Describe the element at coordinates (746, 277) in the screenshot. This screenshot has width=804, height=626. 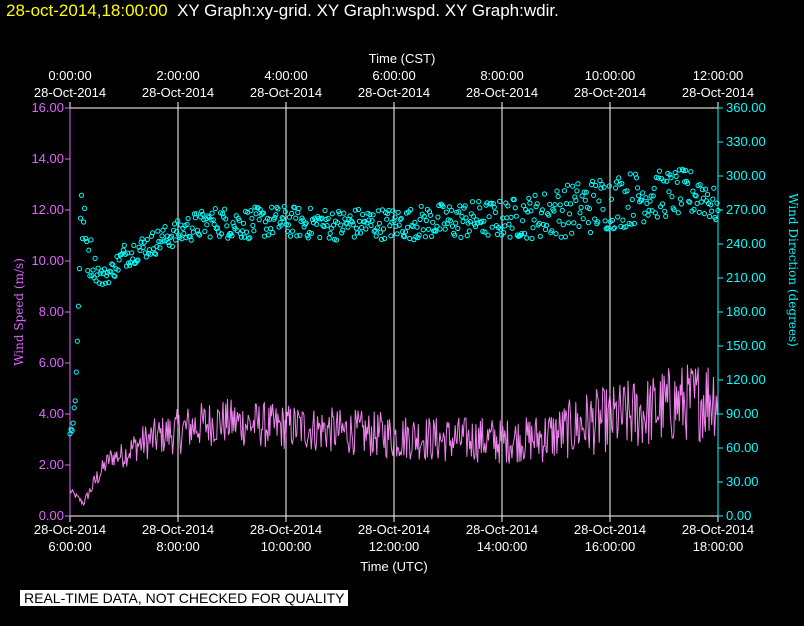
I see `right-tick-label: 210.00` at that location.